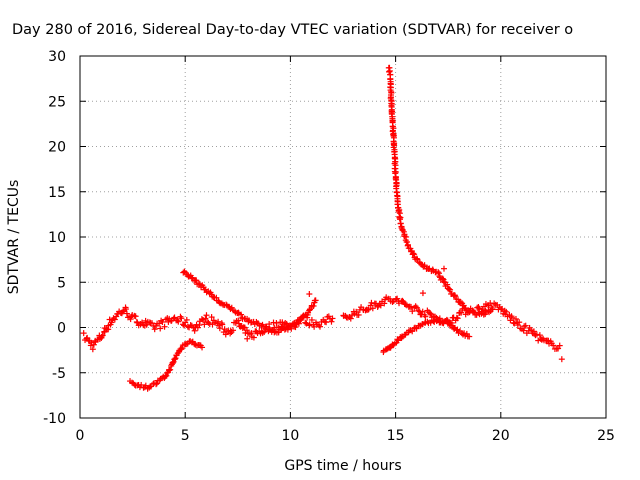  What do you see at coordinates (342, 466) in the screenshot?
I see `x-axis-label: GPS time / hours` at bounding box center [342, 466].